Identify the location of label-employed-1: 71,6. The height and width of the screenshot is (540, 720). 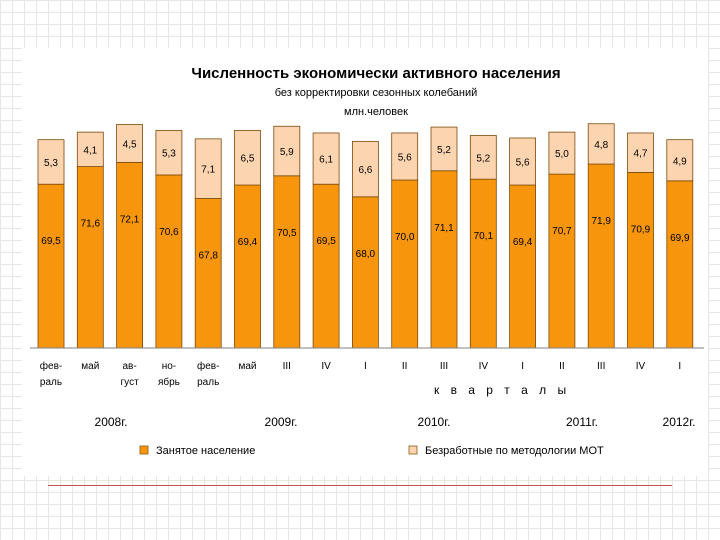
(91, 224).